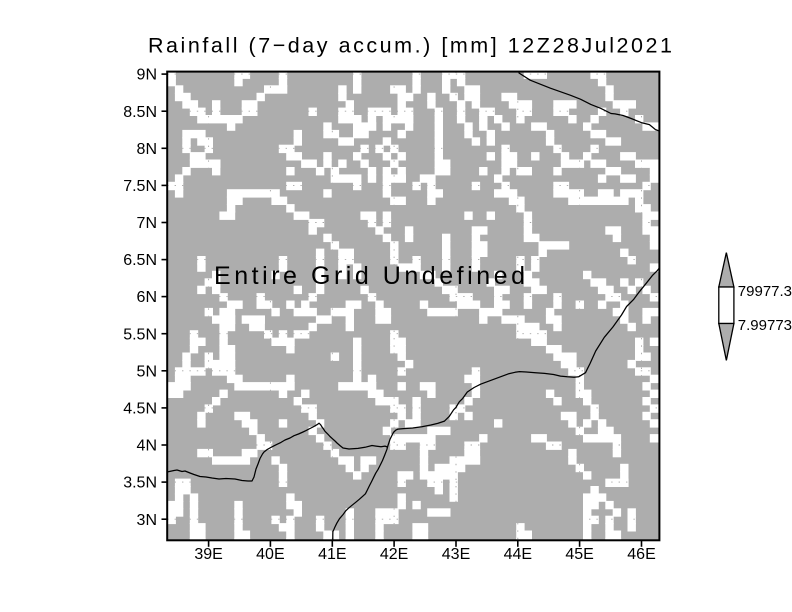 This screenshot has width=792, height=612. Describe the element at coordinates (208, 554) in the screenshot. I see `svg-text: 39E` at that location.